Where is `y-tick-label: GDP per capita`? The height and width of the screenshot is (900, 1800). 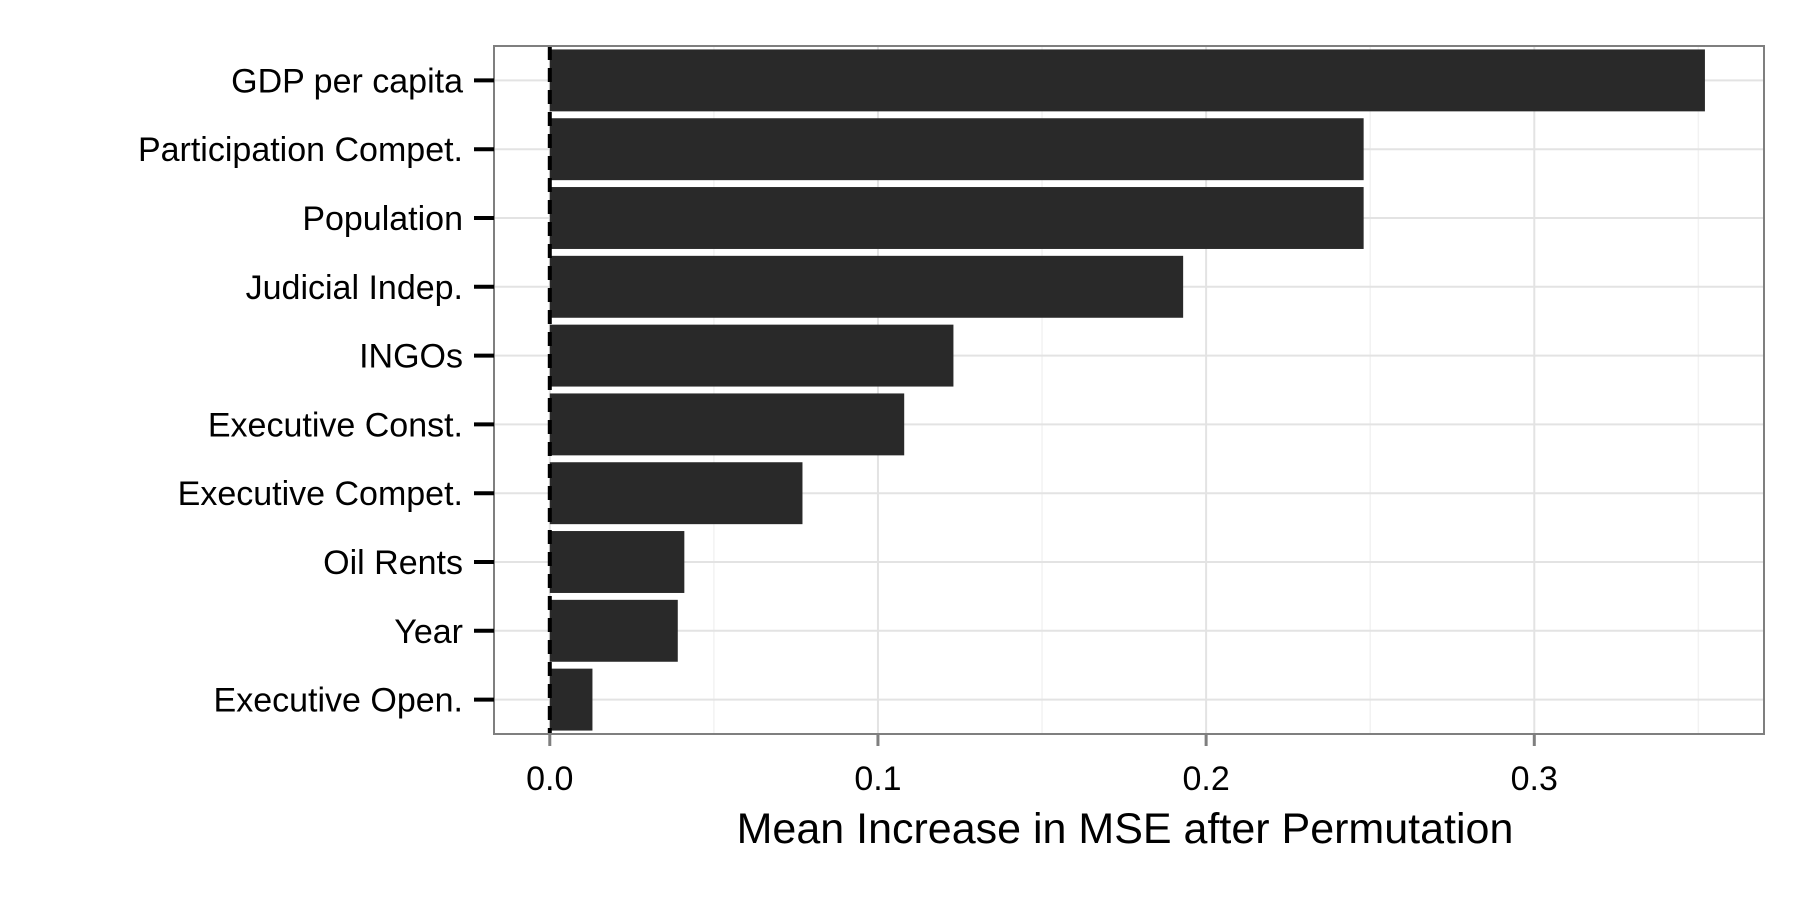 y-tick-label: GDP per capita is located at coordinates (347, 81).